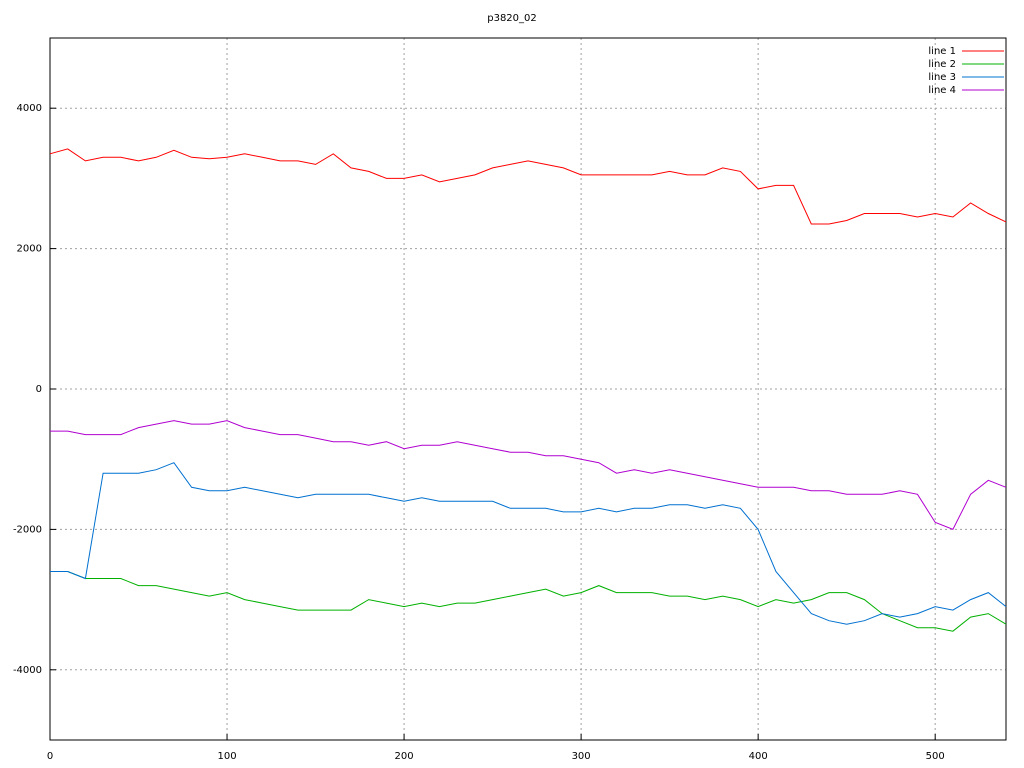  What do you see at coordinates (27, 529) in the screenshot?
I see `y-tick-label: -2000` at bounding box center [27, 529].